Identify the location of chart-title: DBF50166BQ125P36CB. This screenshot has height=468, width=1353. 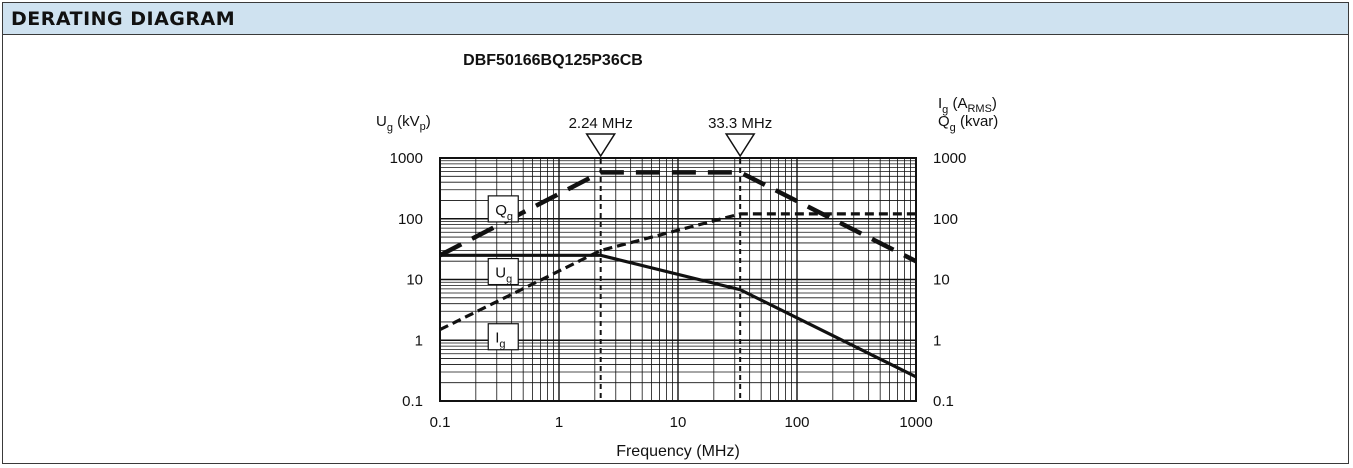
(553, 60).